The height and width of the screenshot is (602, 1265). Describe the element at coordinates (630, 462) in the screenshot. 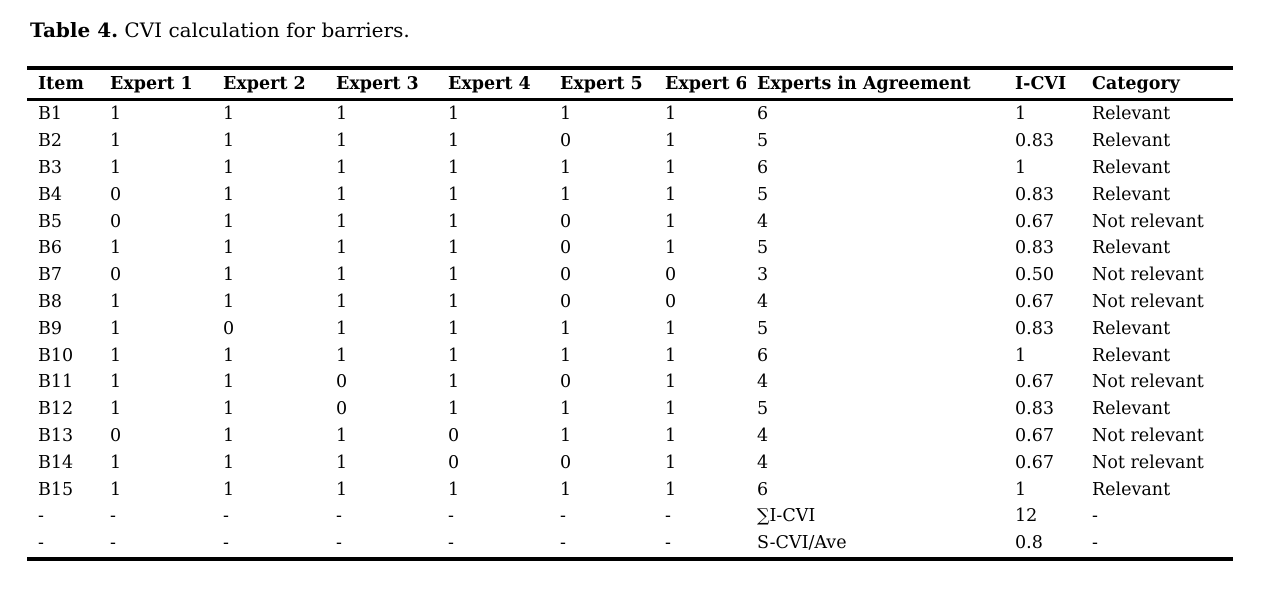

I see `table-row: B14 1 1 1 0 0 1 4 0.67 Not relevant` at that location.